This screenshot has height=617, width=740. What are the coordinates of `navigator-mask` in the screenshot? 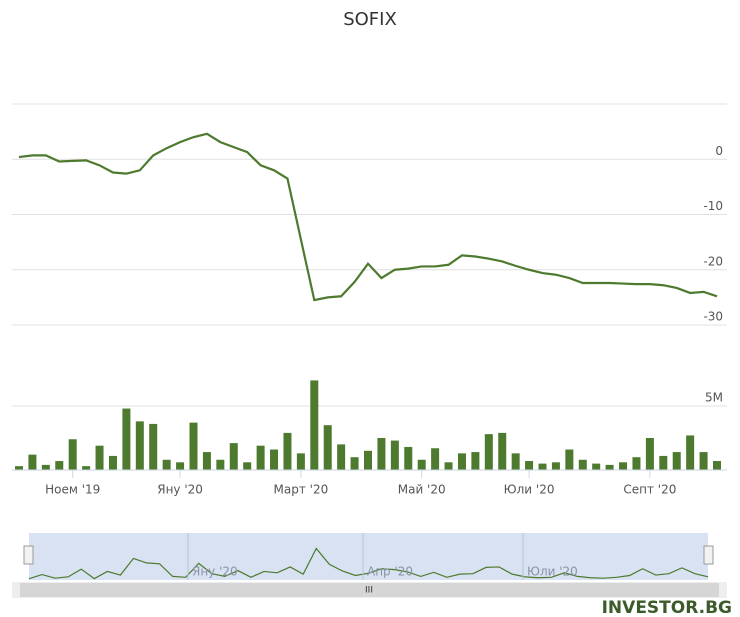 It's located at (368, 556).